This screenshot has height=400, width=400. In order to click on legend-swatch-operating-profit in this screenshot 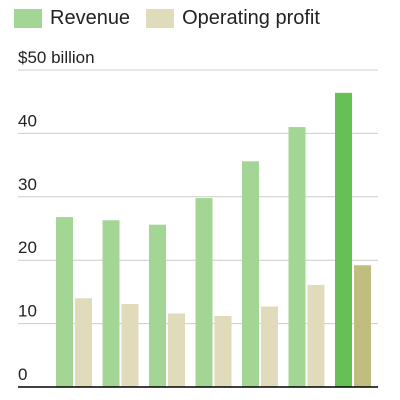, I will do `click(160, 18)`.